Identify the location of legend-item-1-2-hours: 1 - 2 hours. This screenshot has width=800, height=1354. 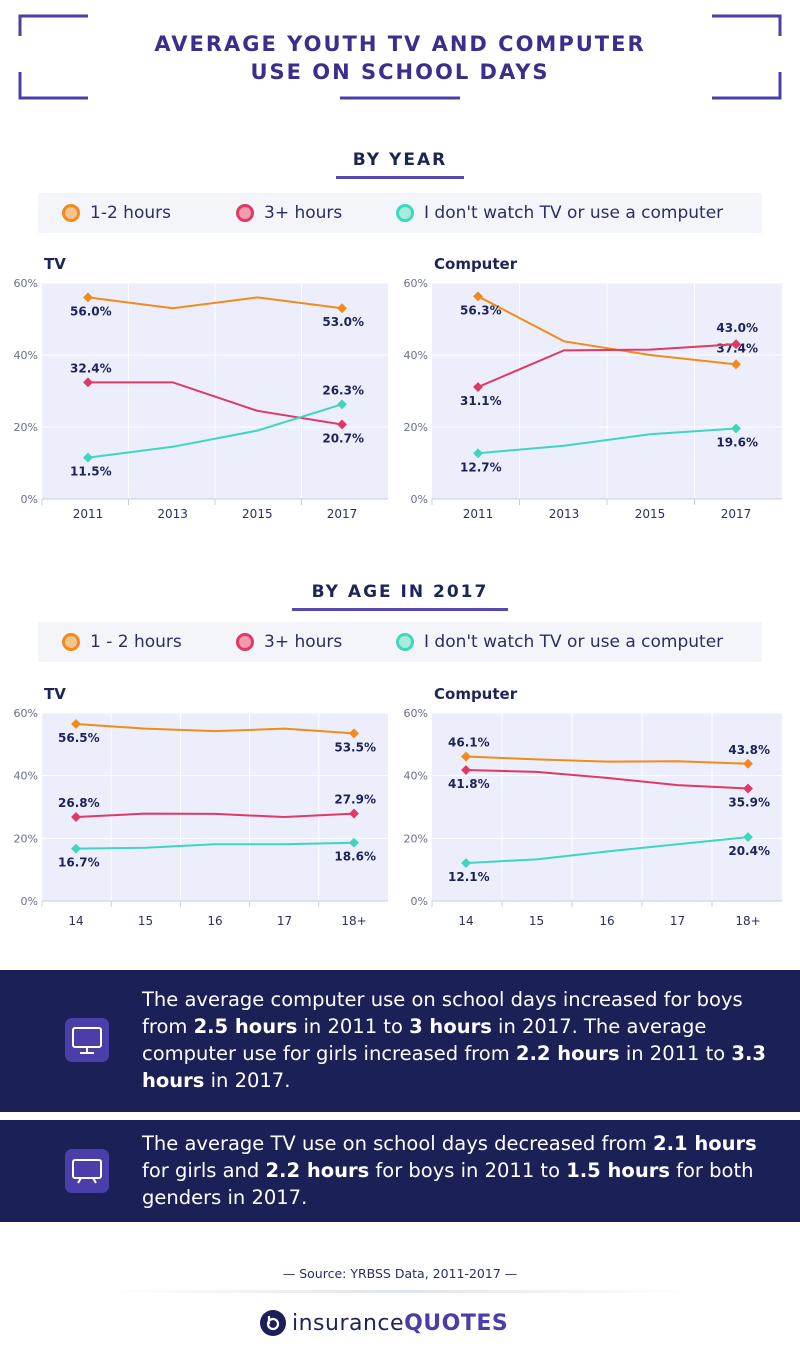
(122, 642).